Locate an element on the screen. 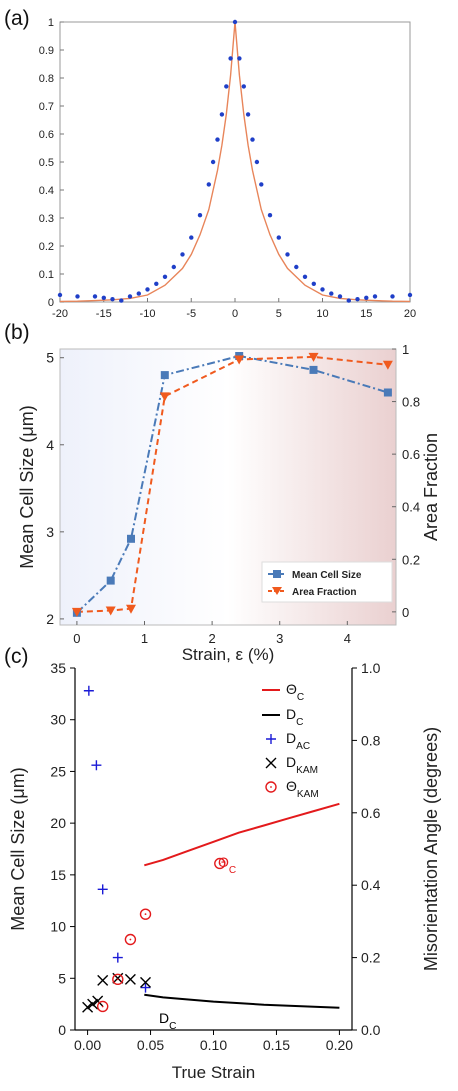  d-ac-point is located at coordinates (88, 690).